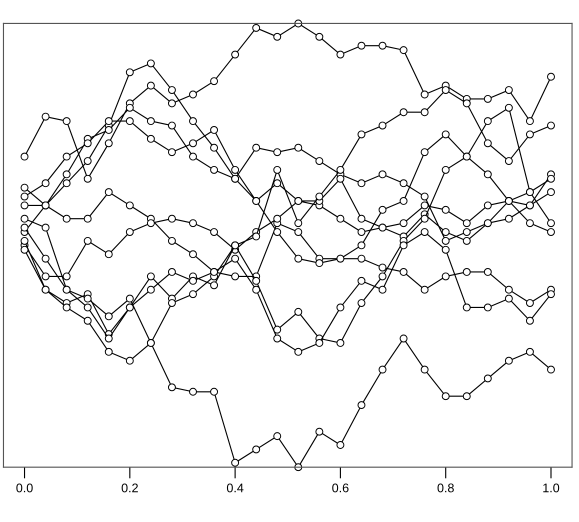 The image size is (579, 522). What do you see at coordinates (235, 487) in the screenshot?
I see `x-tick-label: 0.4` at bounding box center [235, 487].